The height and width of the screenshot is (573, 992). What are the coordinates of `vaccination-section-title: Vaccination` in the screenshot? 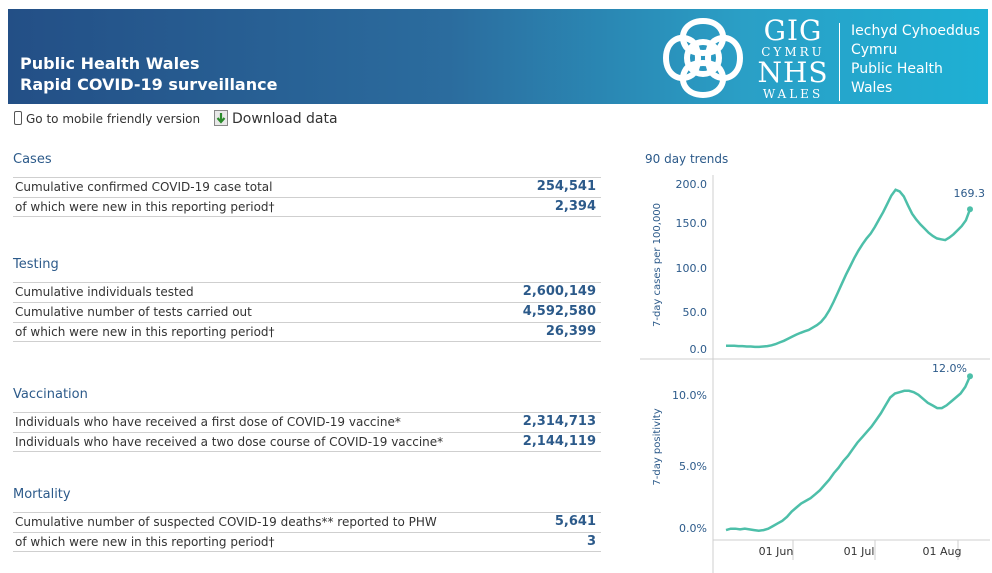 It's located at (50, 394).